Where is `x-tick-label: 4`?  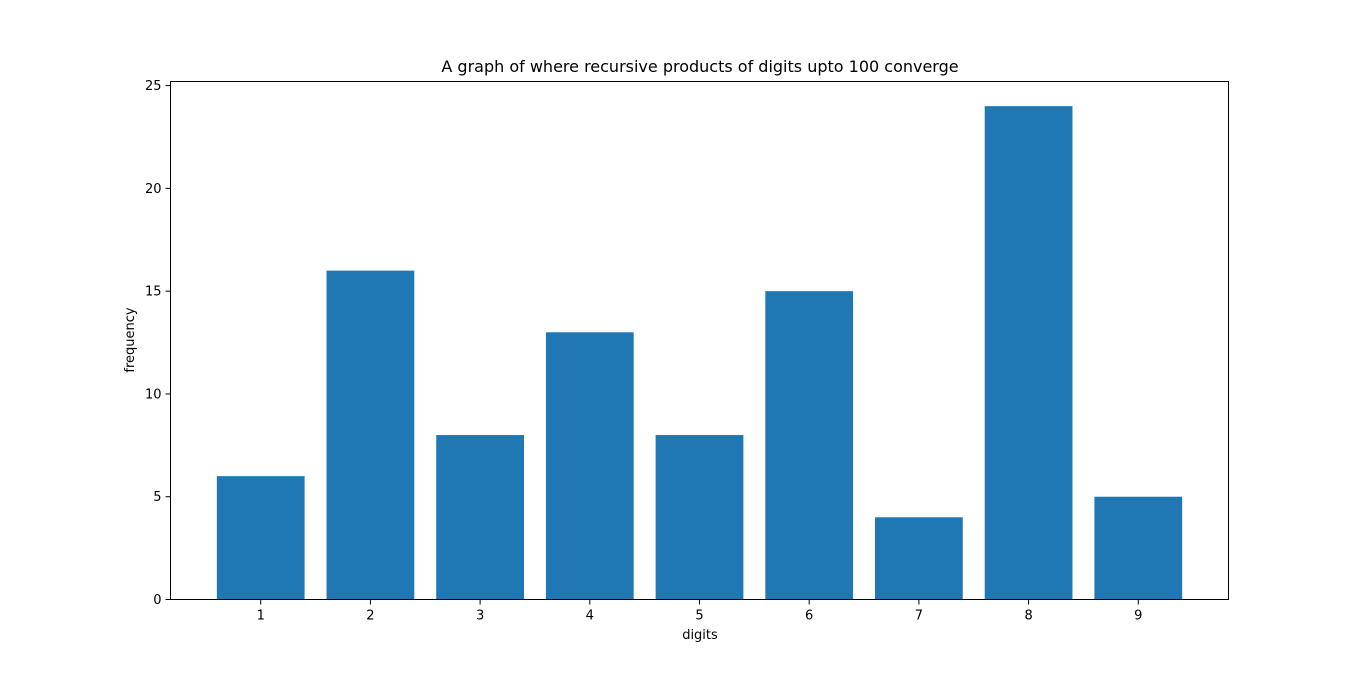
x-tick-label: 4 is located at coordinates (590, 616).